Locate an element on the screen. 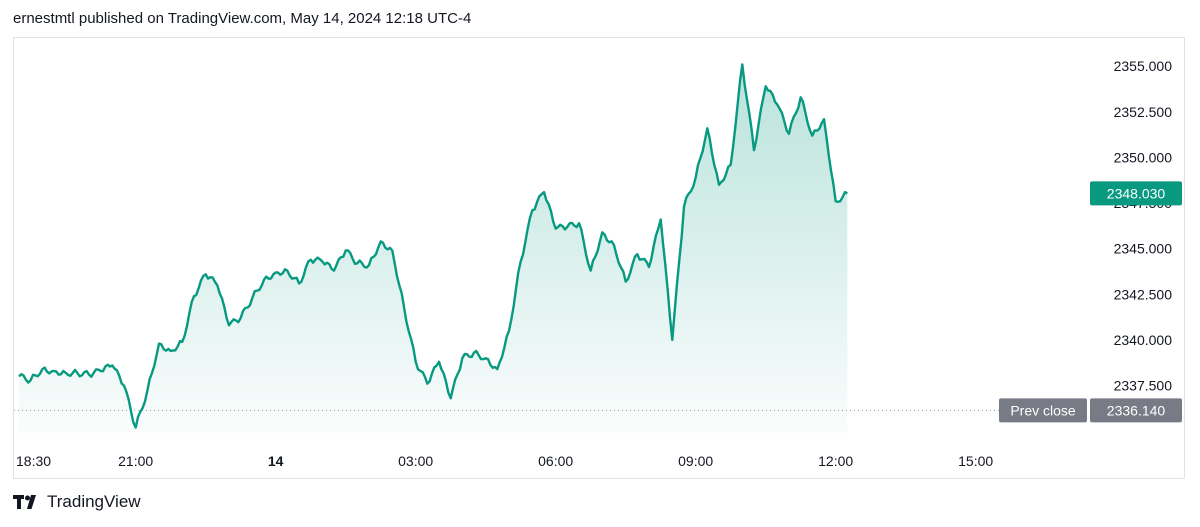  y-tick-label: 2345.000 is located at coordinates (1143, 249).